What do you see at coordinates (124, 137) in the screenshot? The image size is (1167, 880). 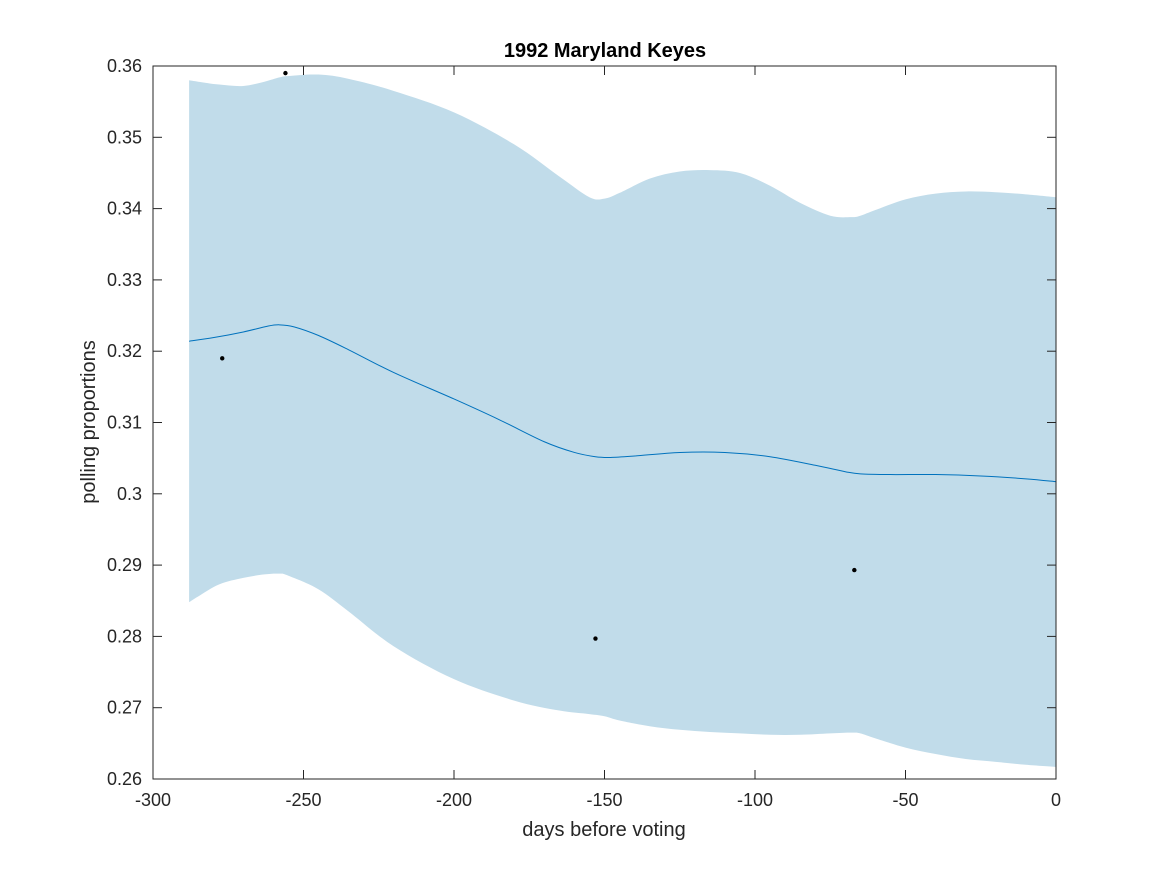 I see `y-tick-label: 0.35` at bounding box center [124, 137].